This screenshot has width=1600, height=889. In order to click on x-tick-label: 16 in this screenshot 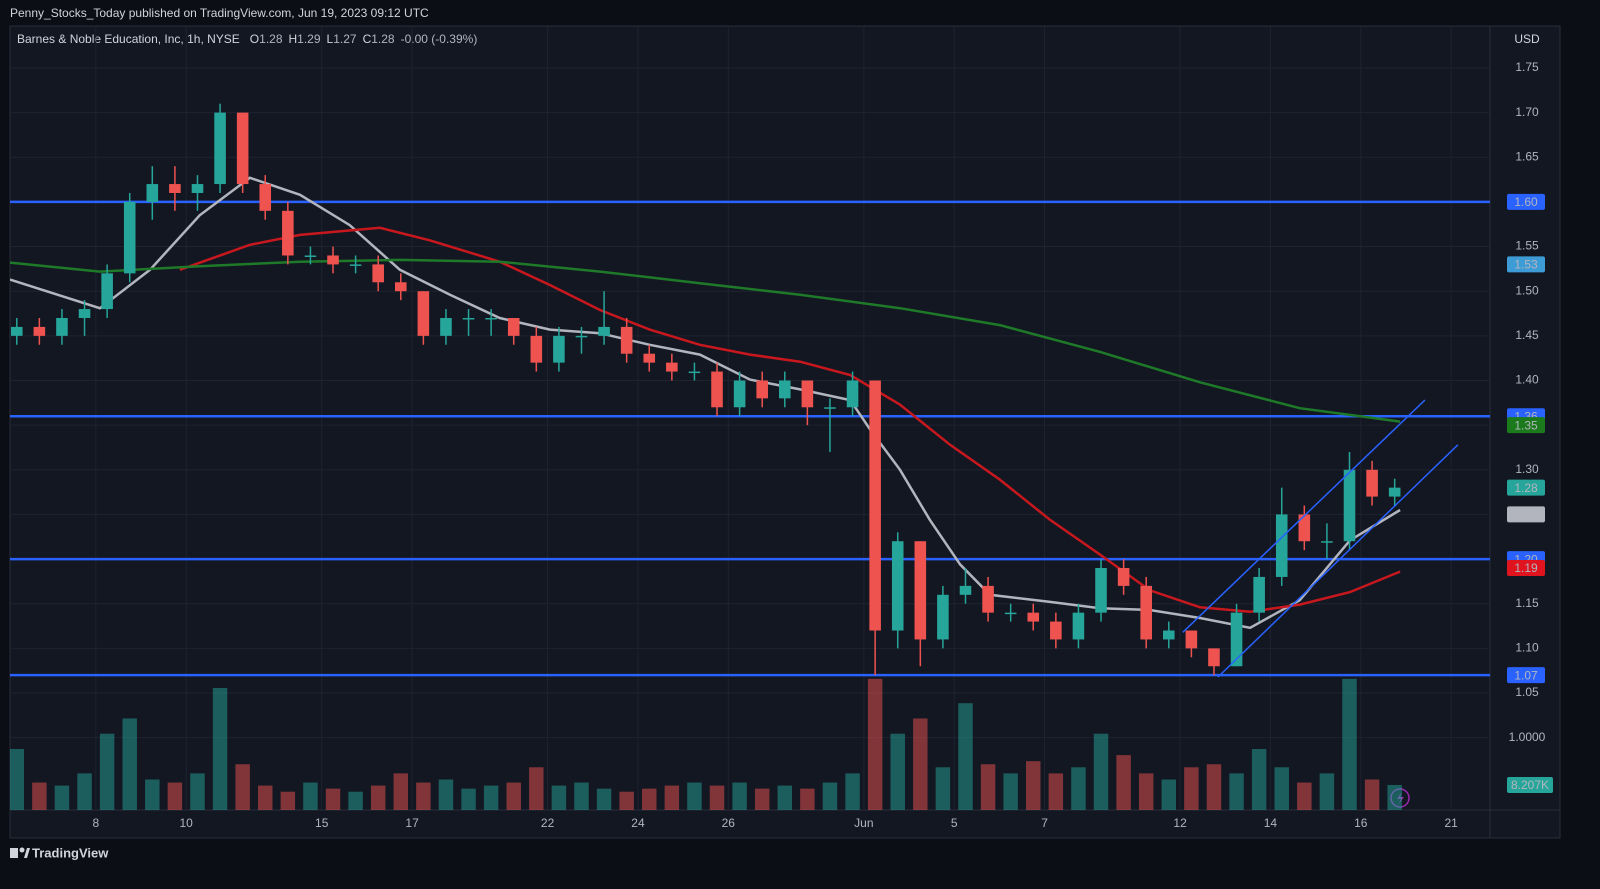, I will do `click(1361, 823)`.